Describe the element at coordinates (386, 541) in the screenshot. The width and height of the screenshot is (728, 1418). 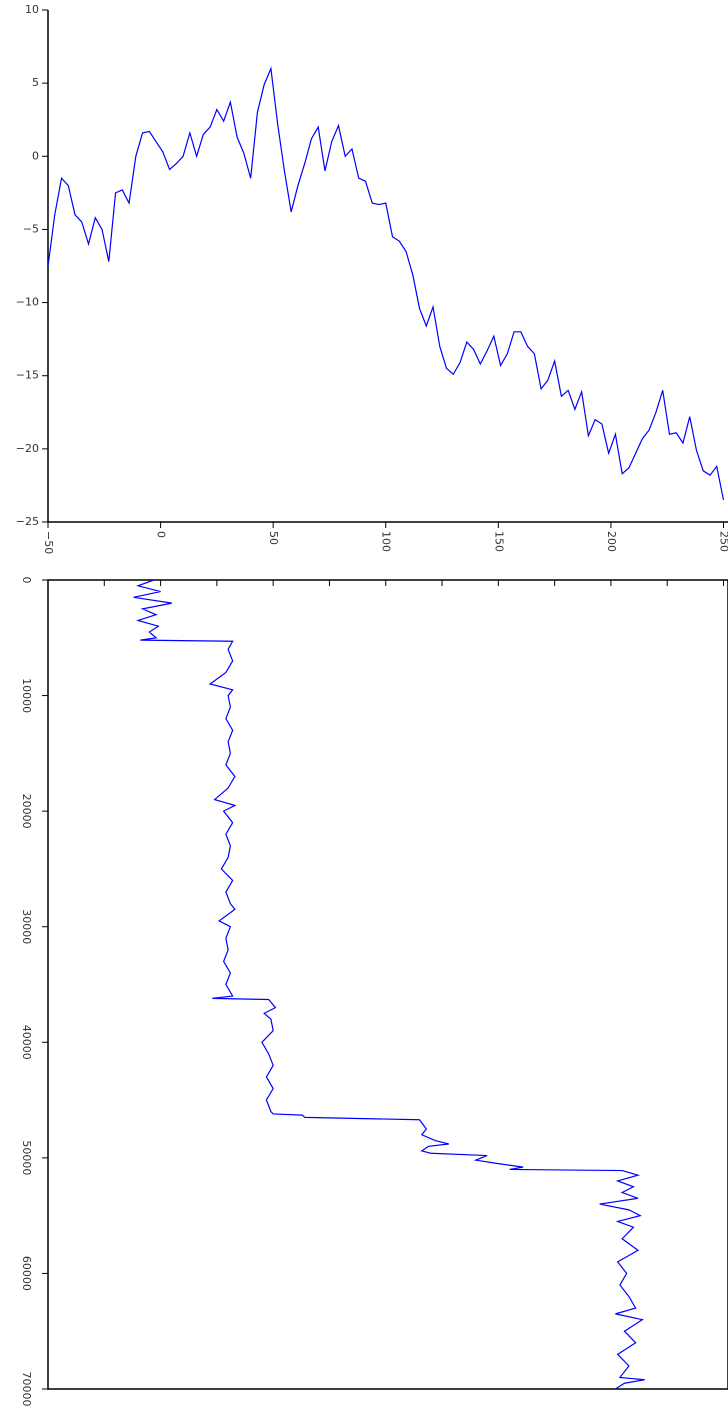
I see `x-tick-label: 100` at that location.